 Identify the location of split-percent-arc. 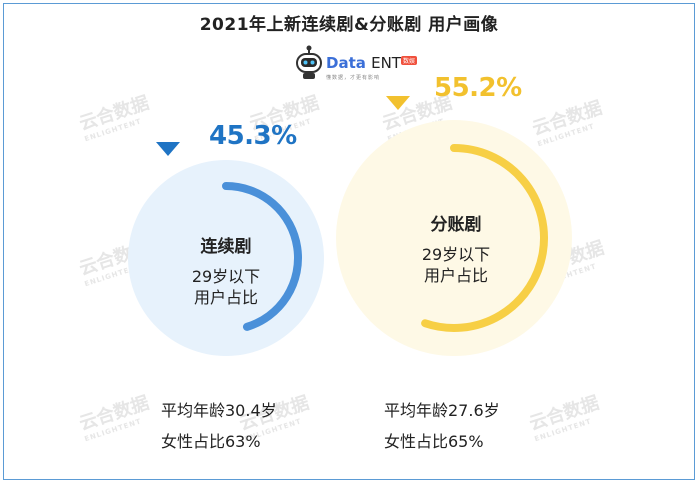
(484, 238).